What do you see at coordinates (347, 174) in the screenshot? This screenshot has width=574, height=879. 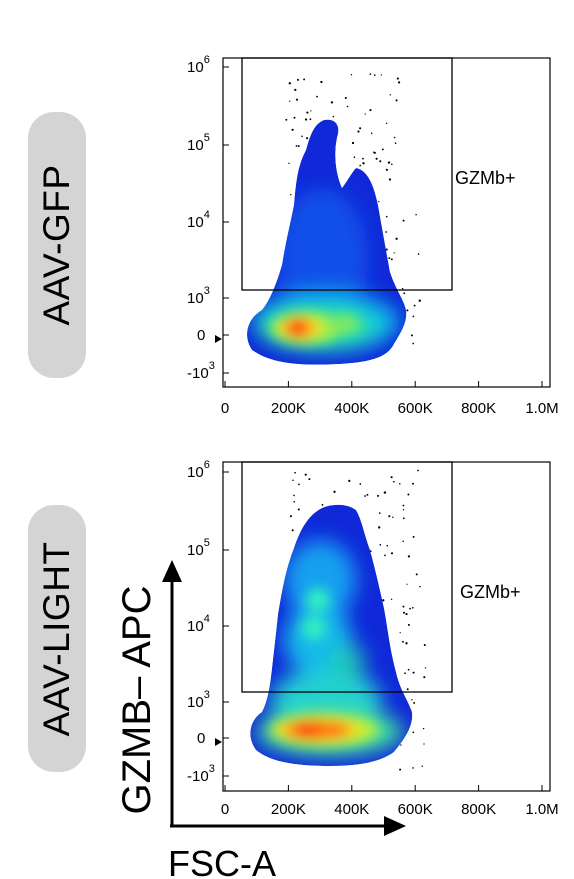 I see `gate-gfp` at bounding box center [347, 174].